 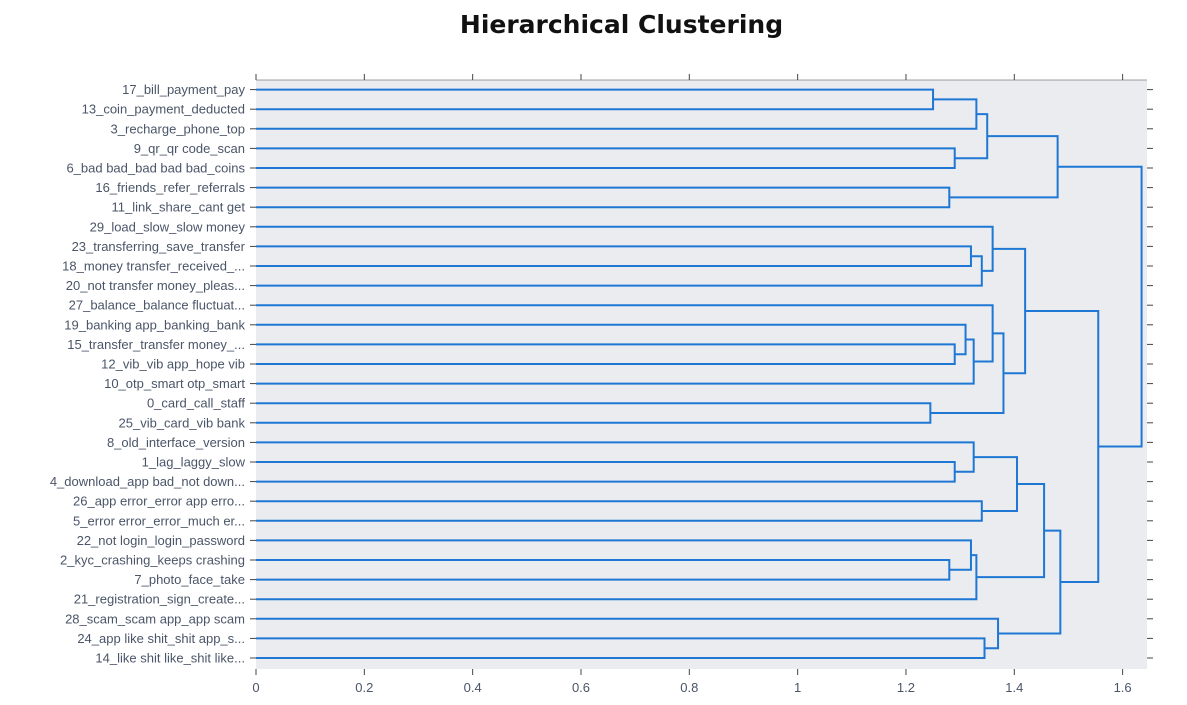 I want to click on leaf-label: 7_photo_face_take, so click(x=189, y=579).